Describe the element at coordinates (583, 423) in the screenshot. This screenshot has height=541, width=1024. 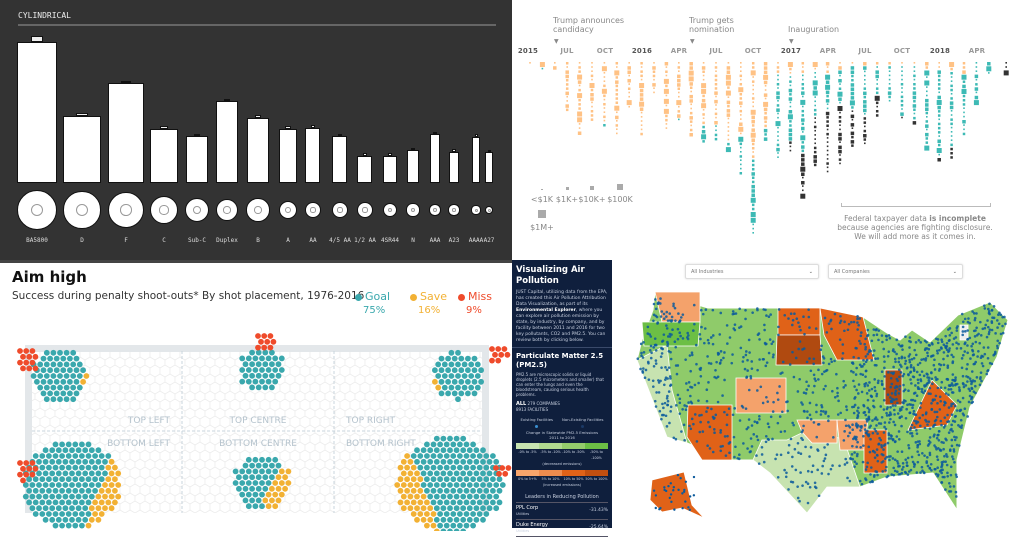
I see `non-existing-facilities-toggle: Non-Existing Facilities` at that location.